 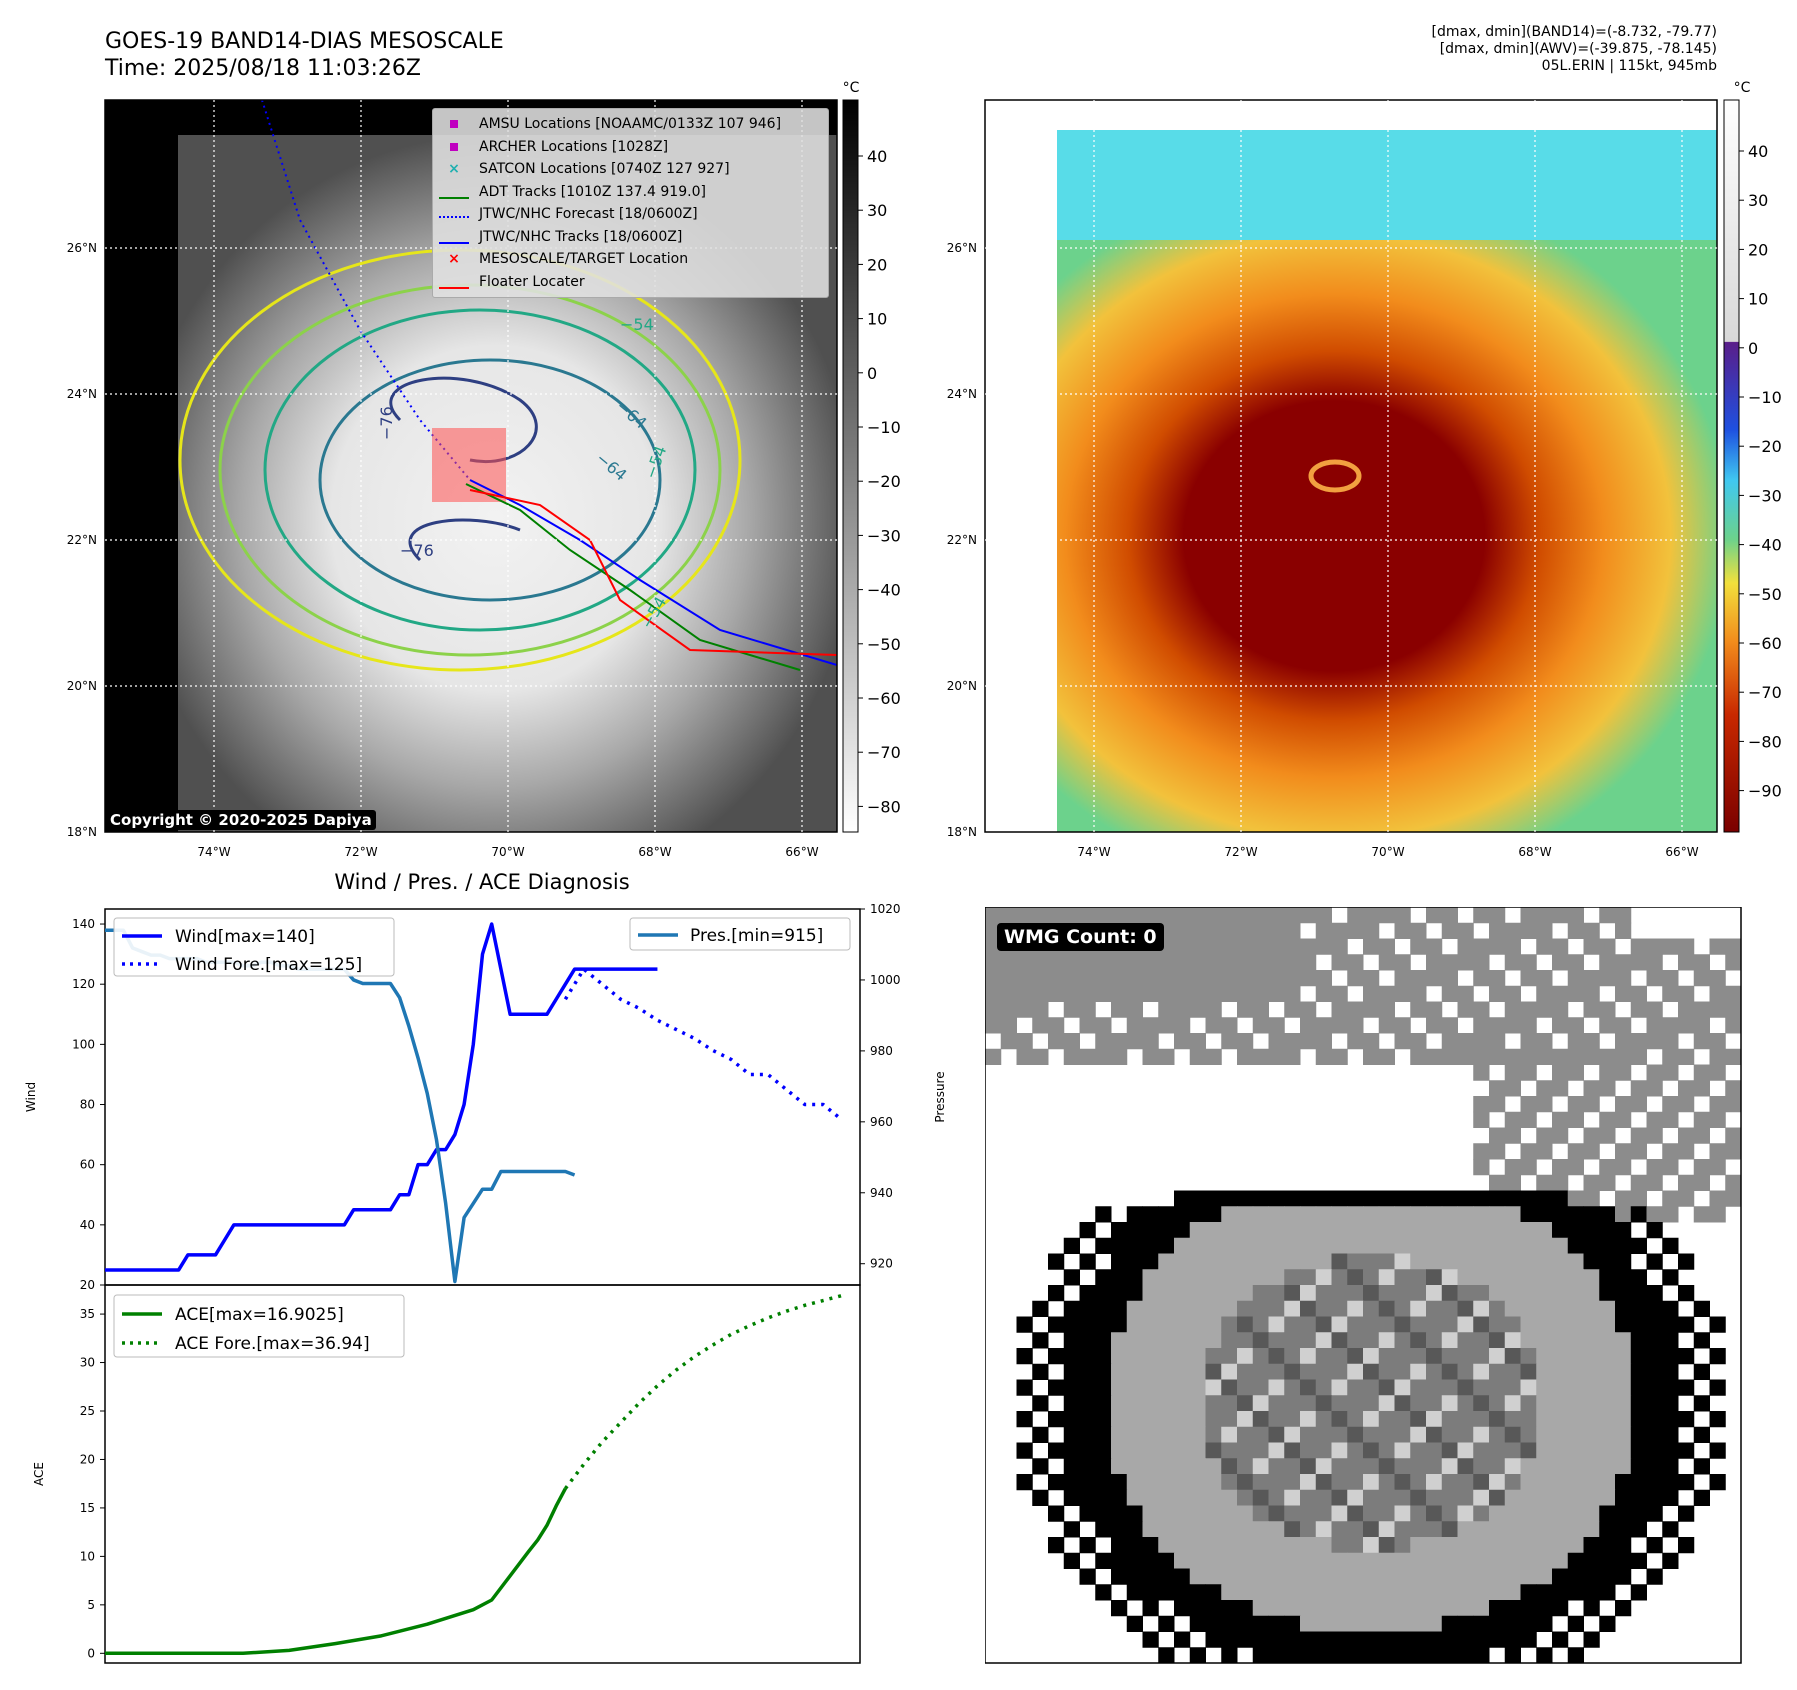 I want to click on wind-legend: Wind[max=140] Wind Fore.[max=125], so click(x=254, y=947).